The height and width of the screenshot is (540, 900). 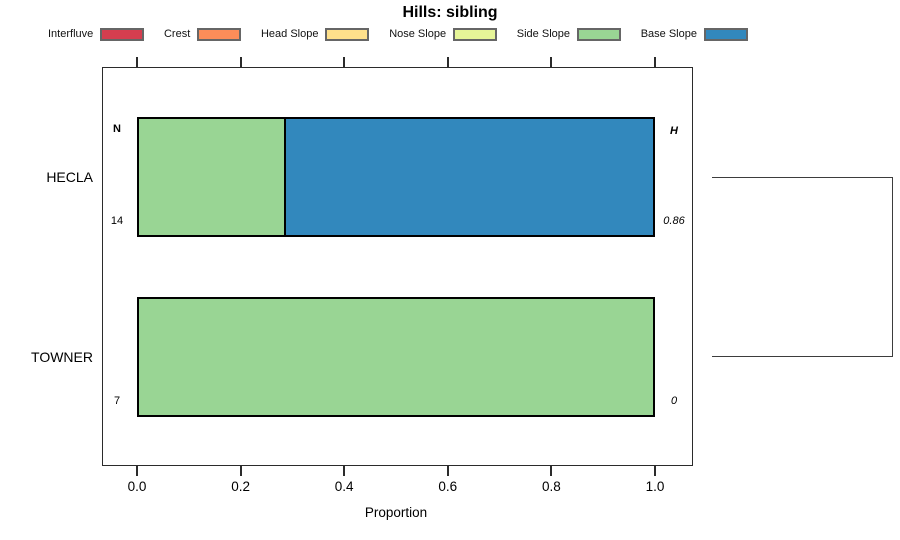 I want to click on legend-item: Interfluve, so click(x=96, y=34).